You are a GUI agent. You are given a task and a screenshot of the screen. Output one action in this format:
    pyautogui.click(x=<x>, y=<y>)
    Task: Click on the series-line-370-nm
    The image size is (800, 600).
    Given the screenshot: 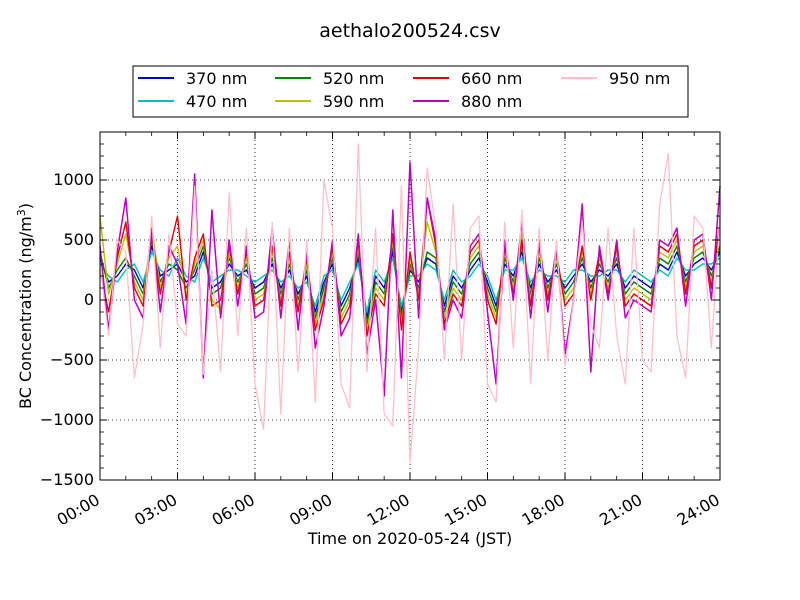 What is the action you would take?
    pyautogui.click(x=410, y=282)
    